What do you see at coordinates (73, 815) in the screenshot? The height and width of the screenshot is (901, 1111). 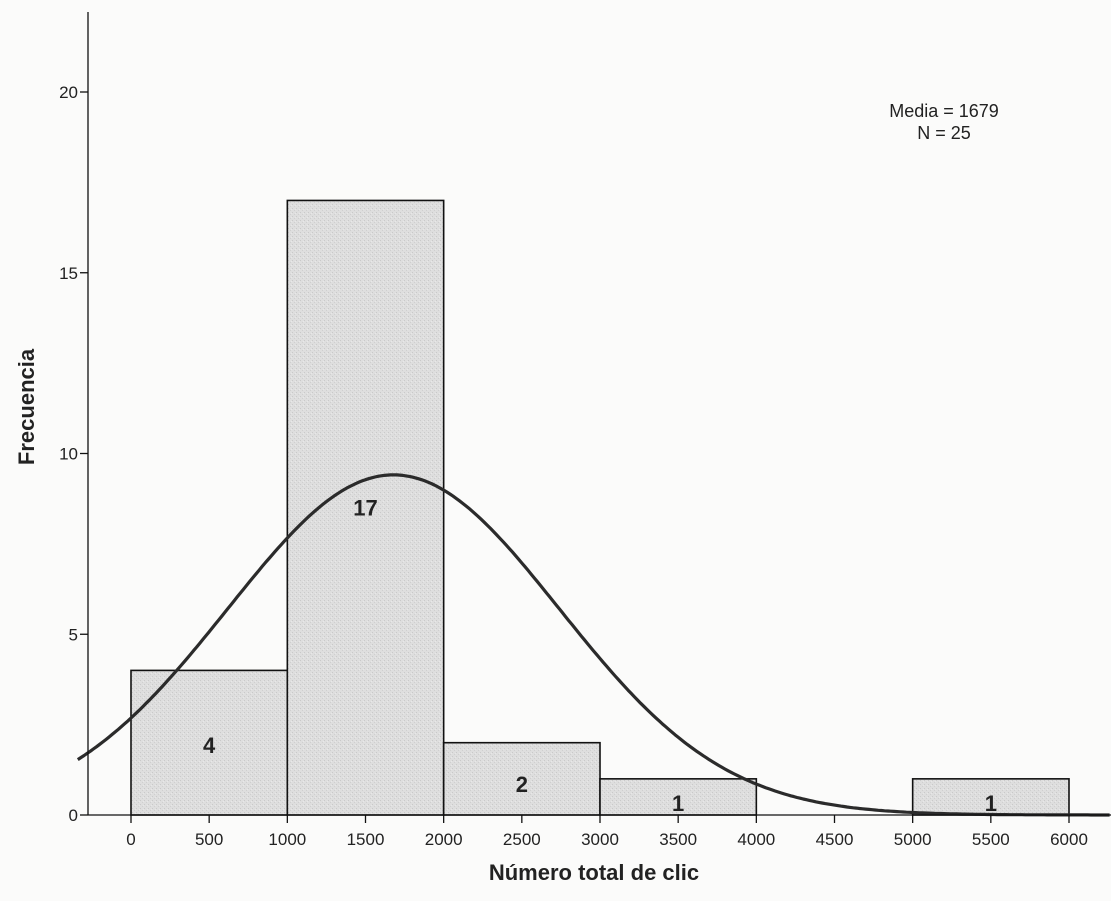 I see `y-tick-label: 0` at bounding box center [73, 815].